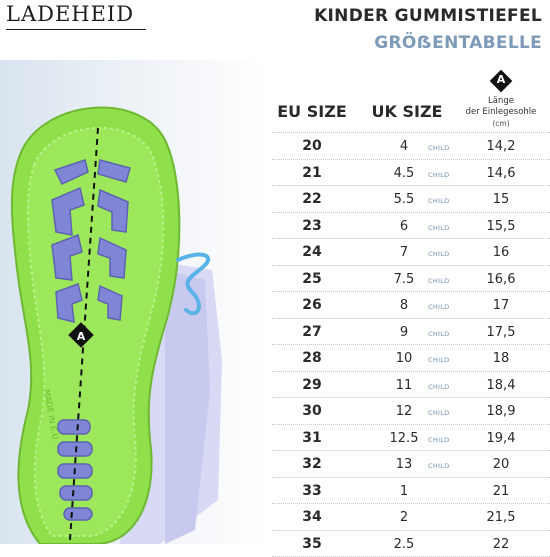 This screenshot has width=550, height=557. I want to click on table-row: 21 4.5 CHILD 14,6, so click(411, 172).